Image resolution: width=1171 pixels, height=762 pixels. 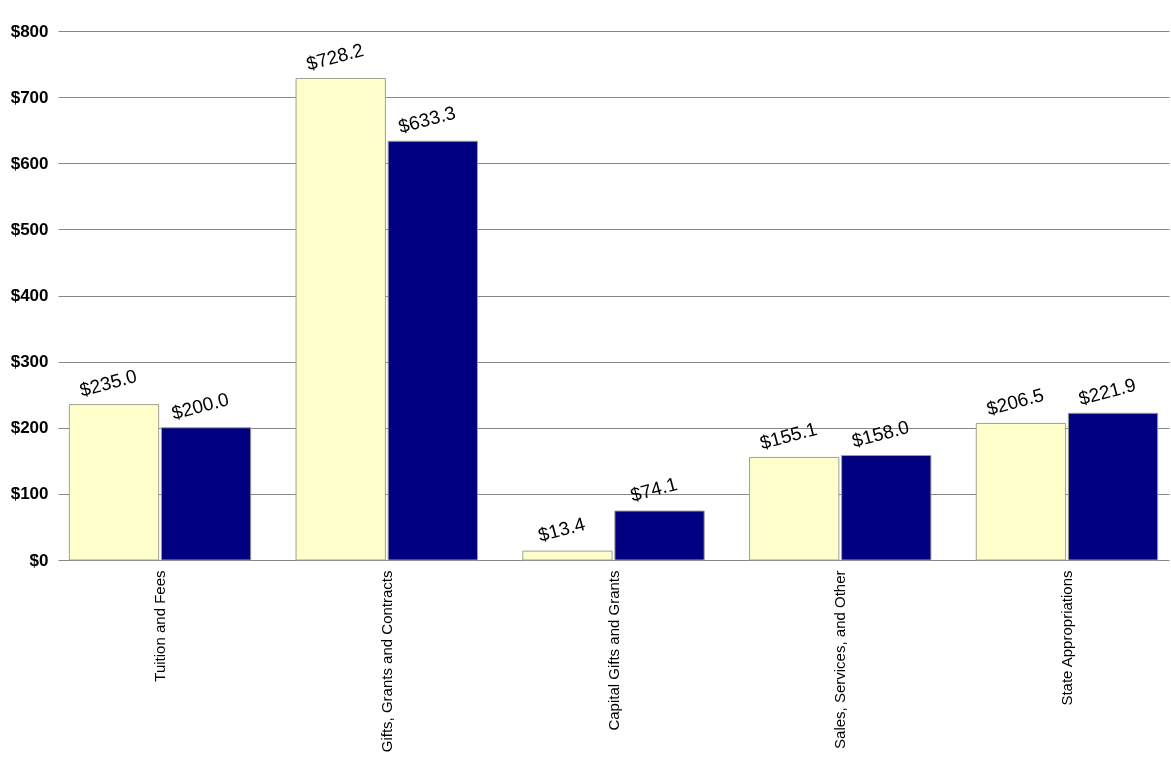 What do you see at coordinates (386, 661) in the screenshot?
I see `x-tick-label: Gifts, Grants and Contracts` at bounding box center [386, 661].